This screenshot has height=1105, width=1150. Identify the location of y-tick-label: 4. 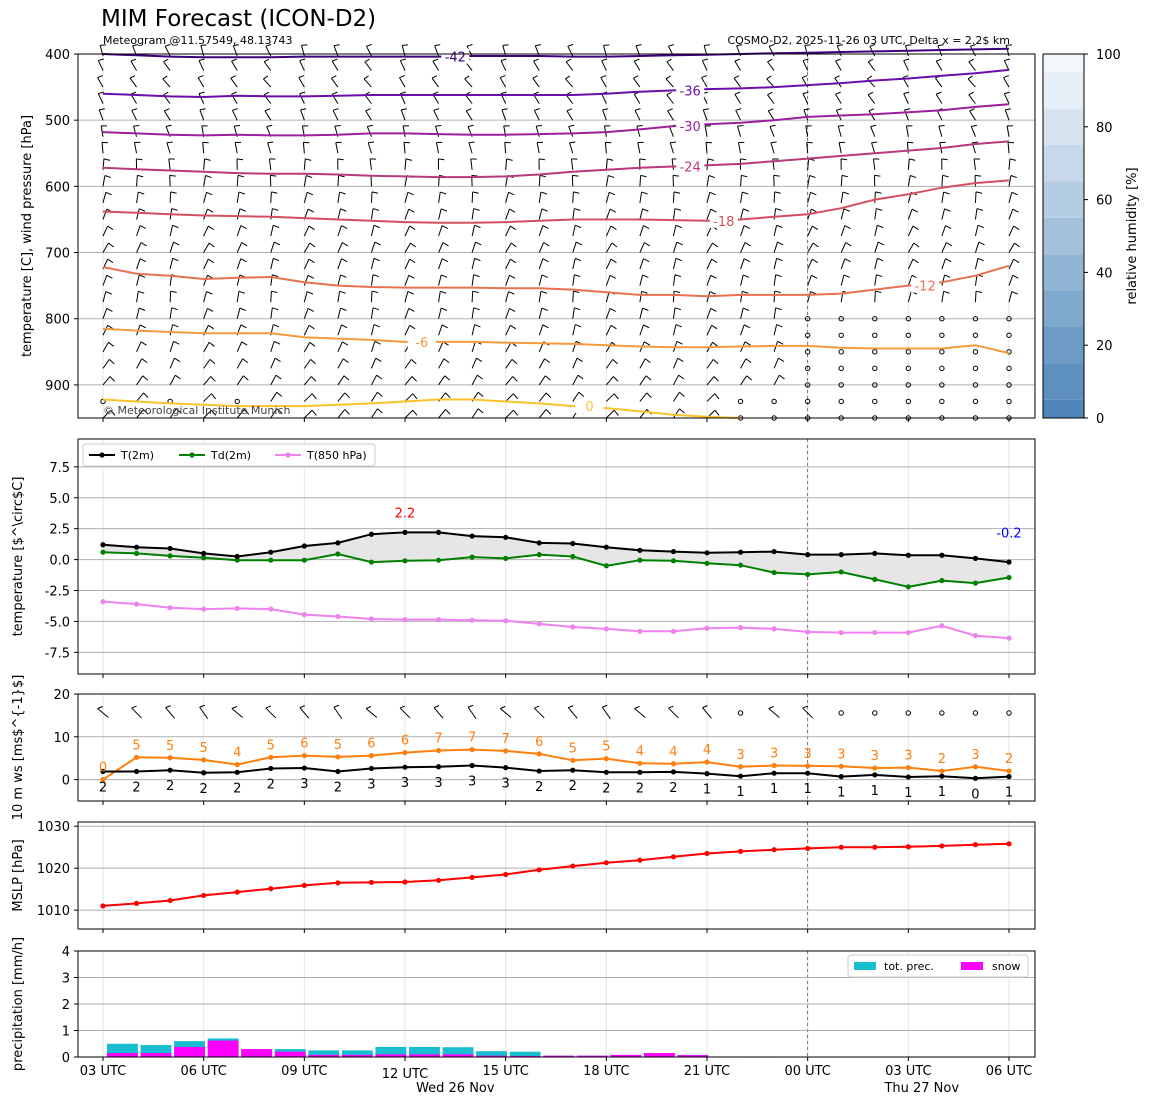
(66, 952).